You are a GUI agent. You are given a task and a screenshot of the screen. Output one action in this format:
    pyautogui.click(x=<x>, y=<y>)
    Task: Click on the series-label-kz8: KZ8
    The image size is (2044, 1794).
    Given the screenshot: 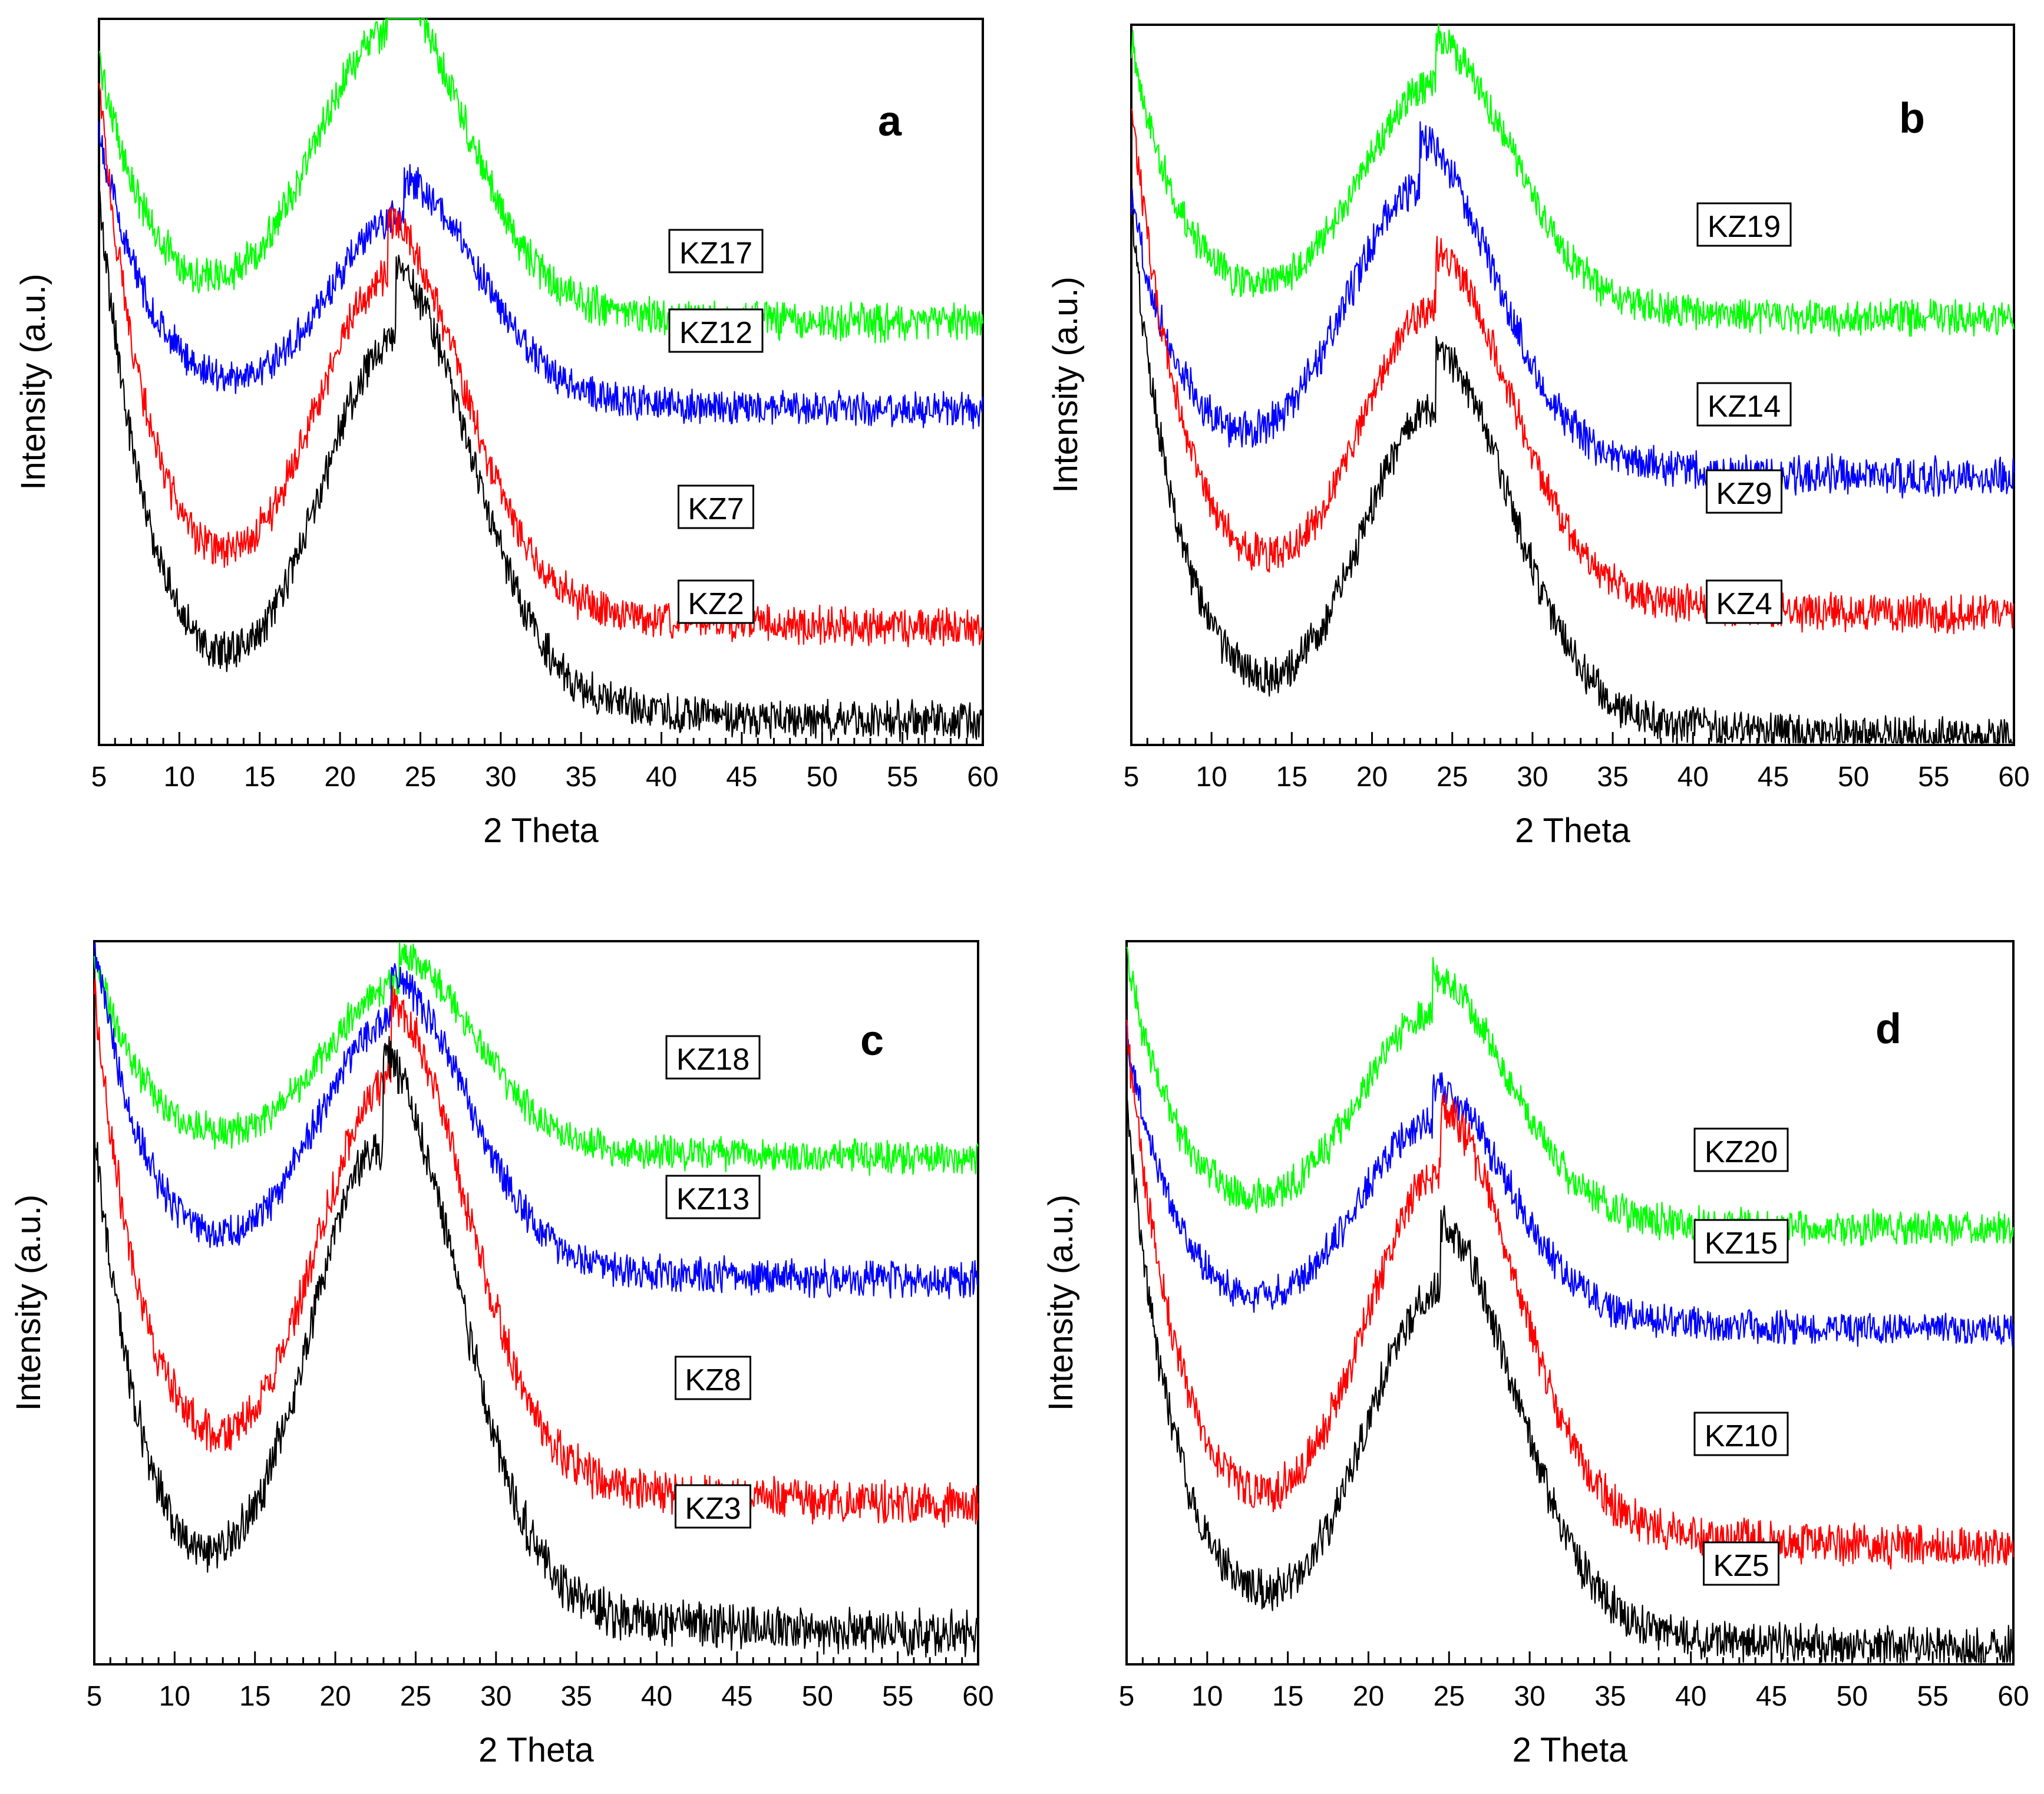 What is the action you would take?
    pyautogui.click(x=713, y=1380)
    